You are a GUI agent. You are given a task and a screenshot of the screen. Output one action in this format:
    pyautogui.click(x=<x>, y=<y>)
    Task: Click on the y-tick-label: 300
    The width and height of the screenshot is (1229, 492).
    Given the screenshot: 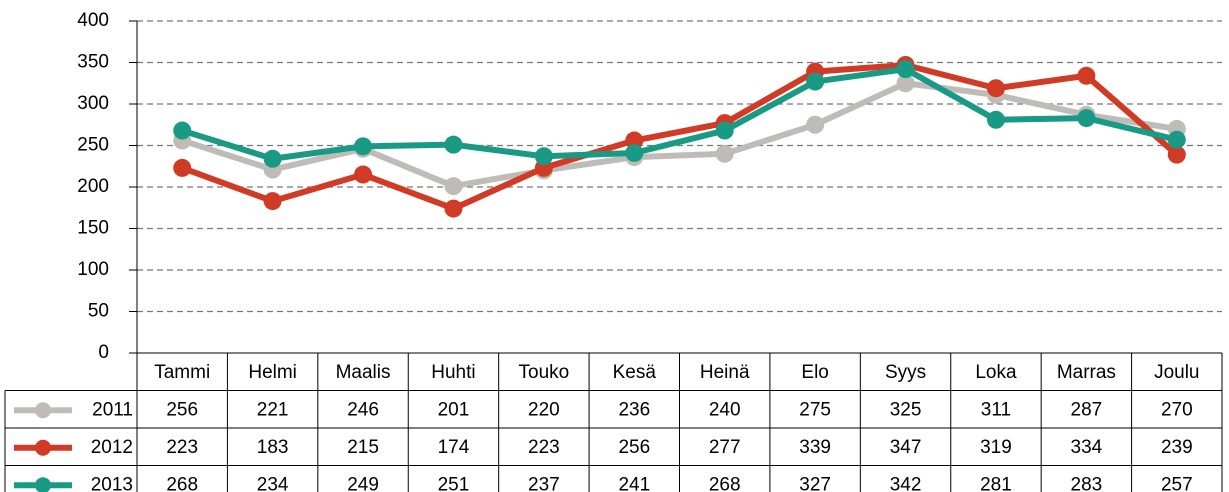 What is the action you would take?
    pyautogui.click(x=93, y=103)
    